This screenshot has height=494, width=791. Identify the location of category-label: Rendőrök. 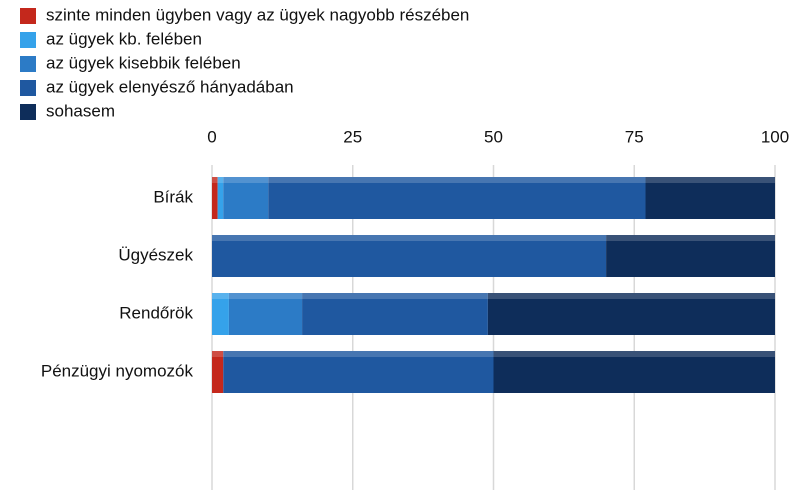
(156, 312).